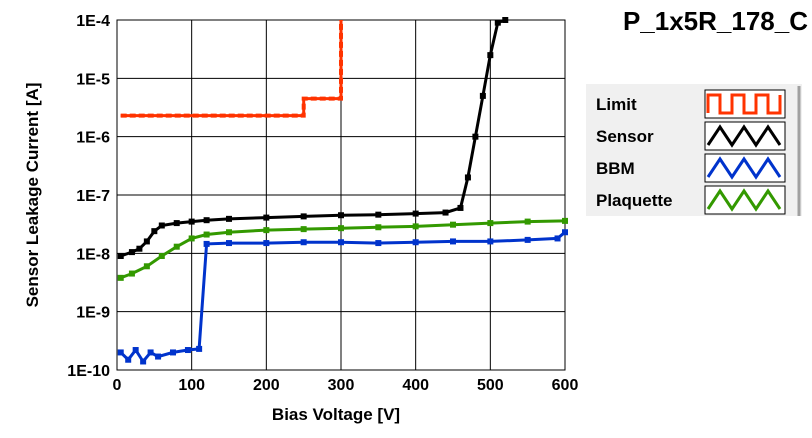  What do you see at coordinates (93, 21) in the screenshot?
I see `y-tick-label: 1E-4` at bounding box center [93, 21].